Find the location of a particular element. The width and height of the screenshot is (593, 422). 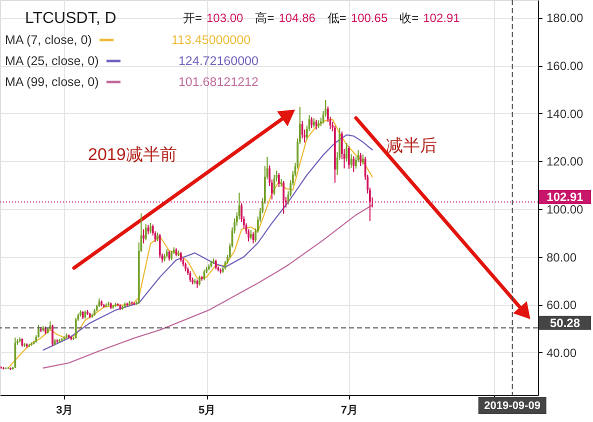

annotation: 2019减半前 is located at coordinates (132, 154).